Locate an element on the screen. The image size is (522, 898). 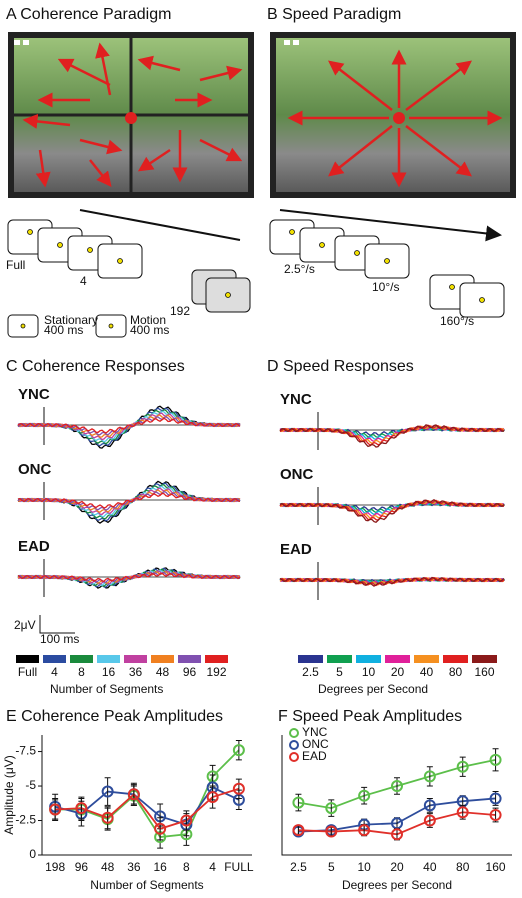
x-tick-label: 16 is located at coordinates (160, 867).